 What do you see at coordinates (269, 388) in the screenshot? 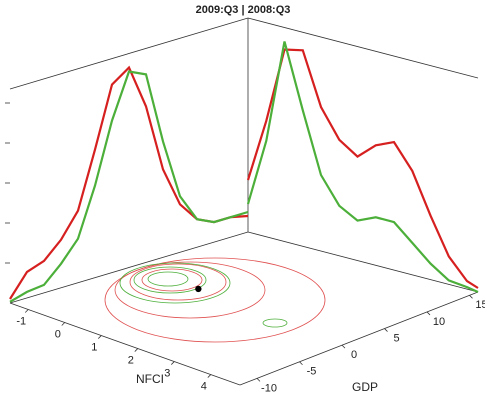
I see `y-tick-label: -10` at bounding box center [269, 388].